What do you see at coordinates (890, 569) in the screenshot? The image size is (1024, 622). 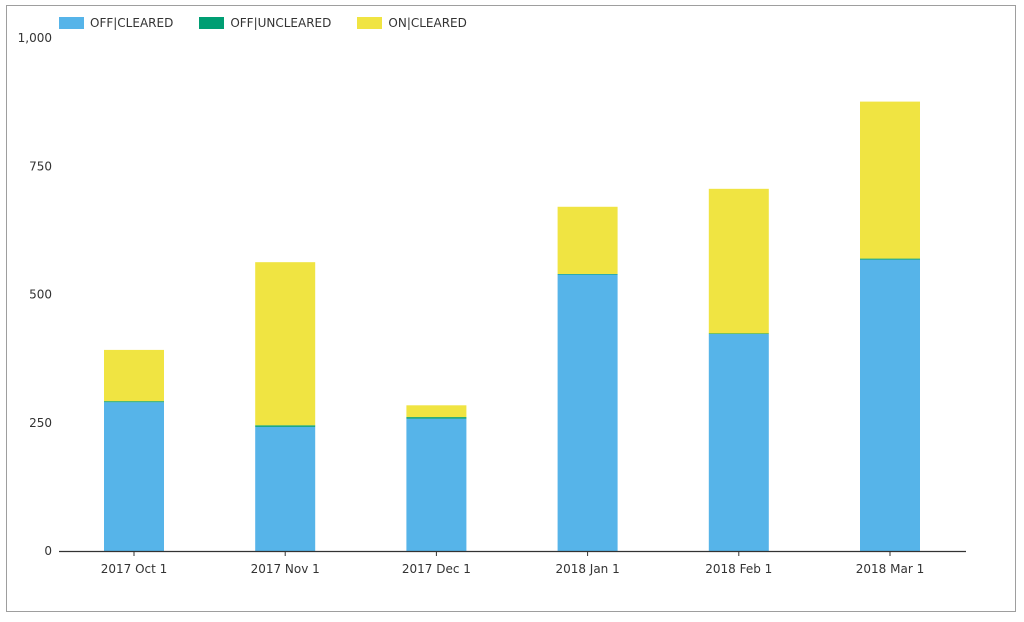 I see `x-tick-label: 2018 Mar 1` at bounding box center [890, 569].